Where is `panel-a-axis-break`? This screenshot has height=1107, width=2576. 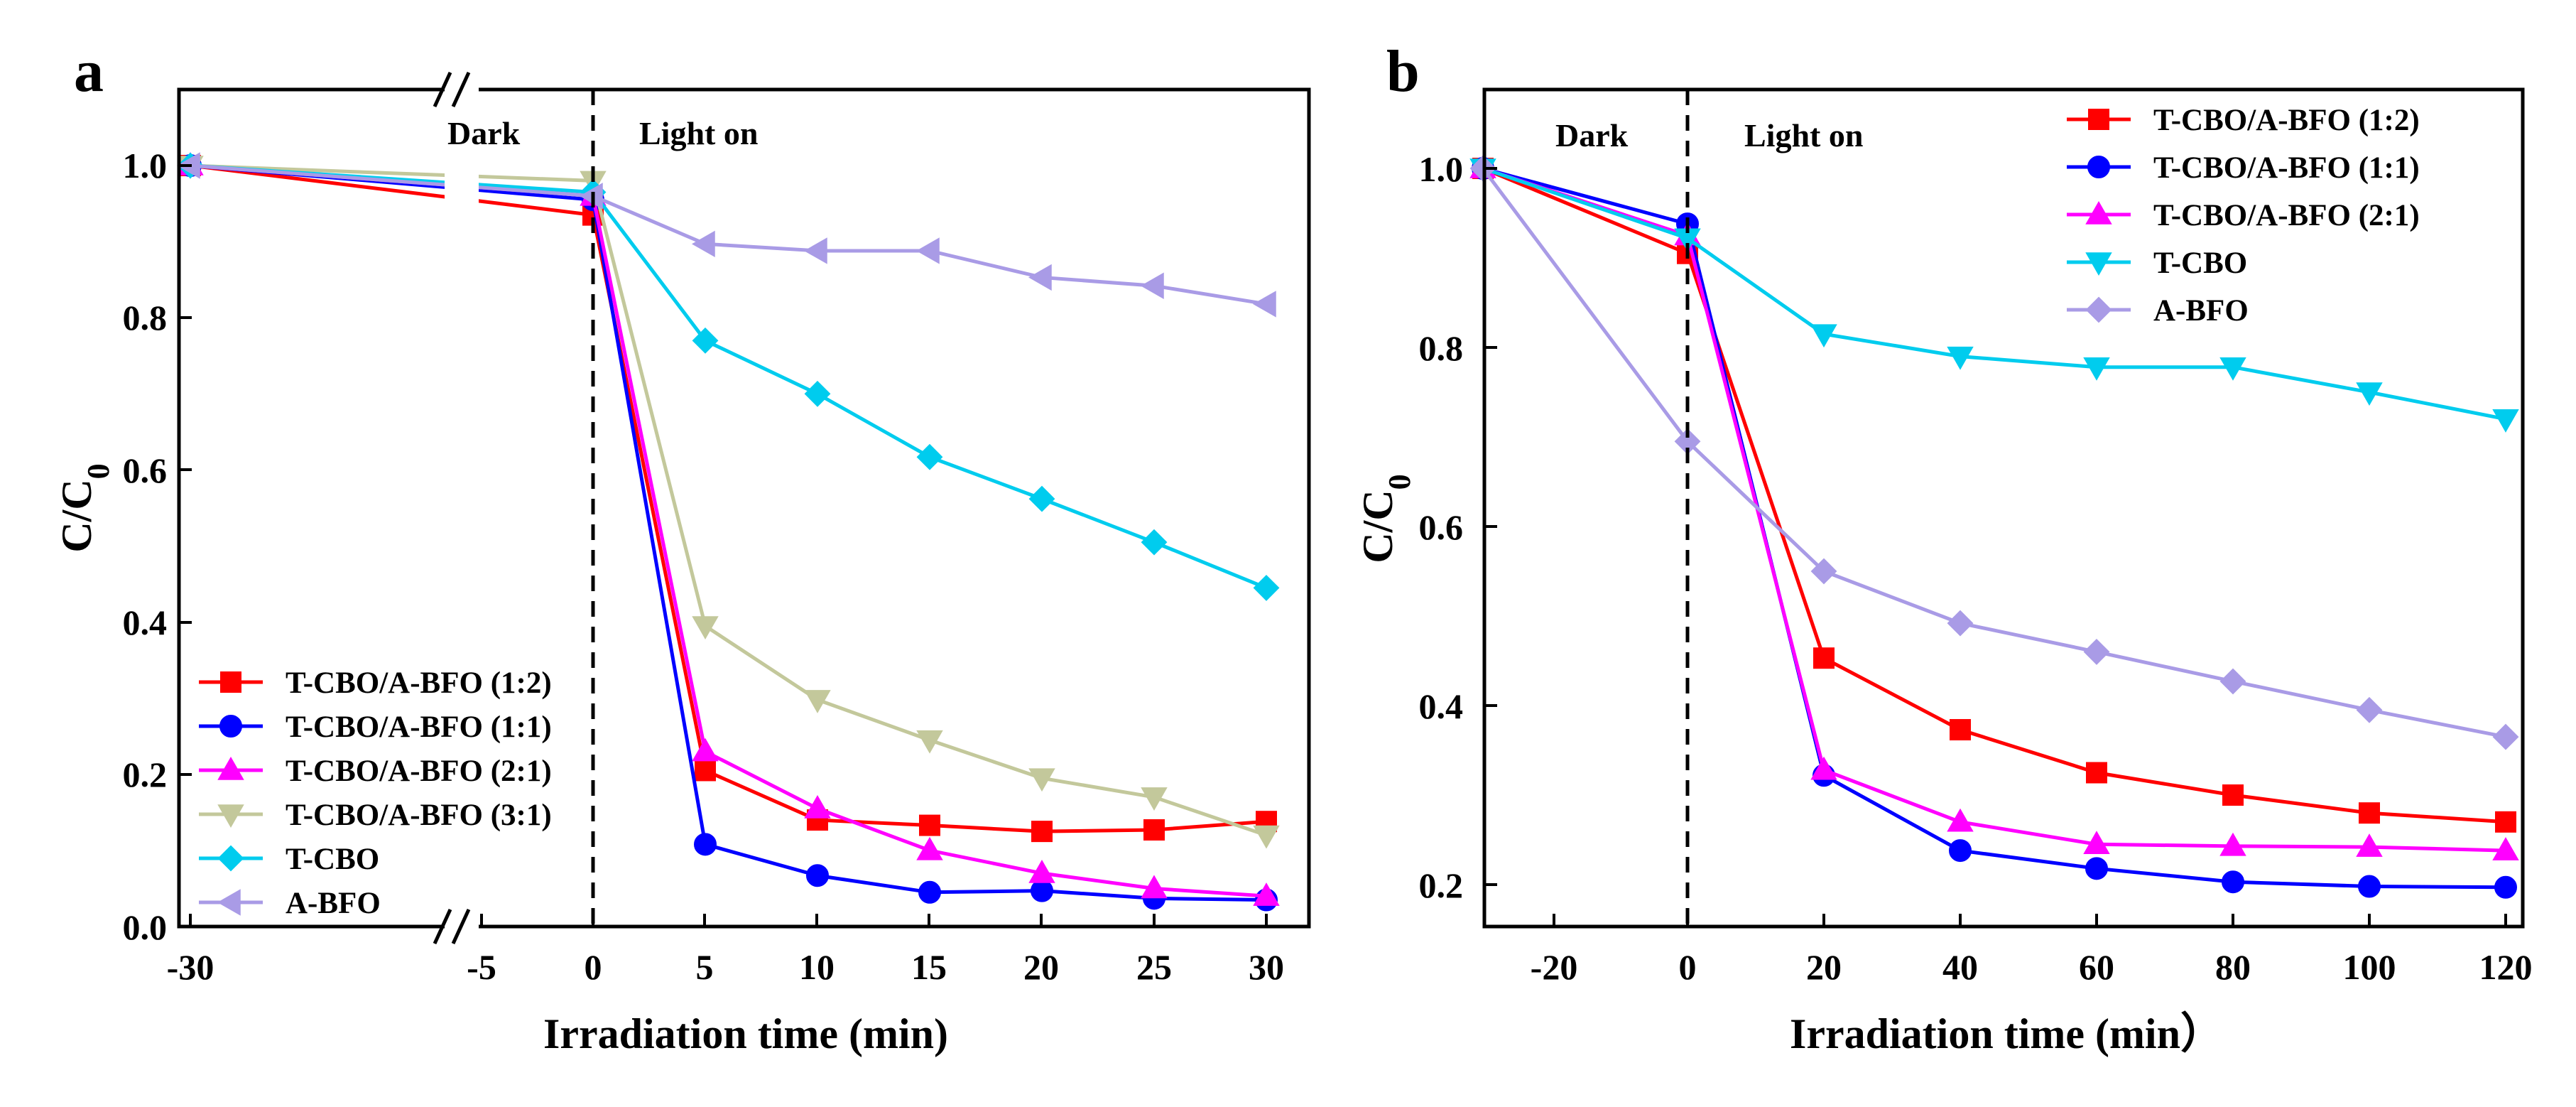 panel-a-axis-break is located at coordinates (456, 507).